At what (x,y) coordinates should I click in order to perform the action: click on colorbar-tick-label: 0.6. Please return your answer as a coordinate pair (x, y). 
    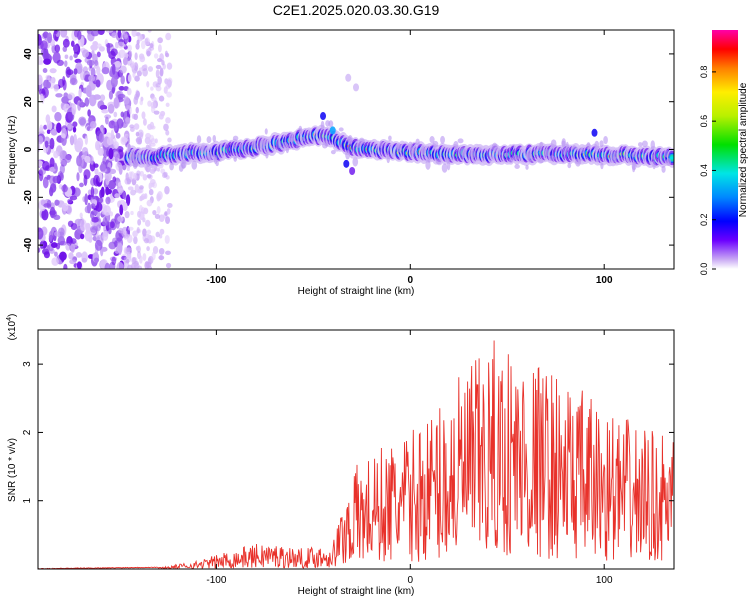
    Looking at the image, I should click on (704, 121).